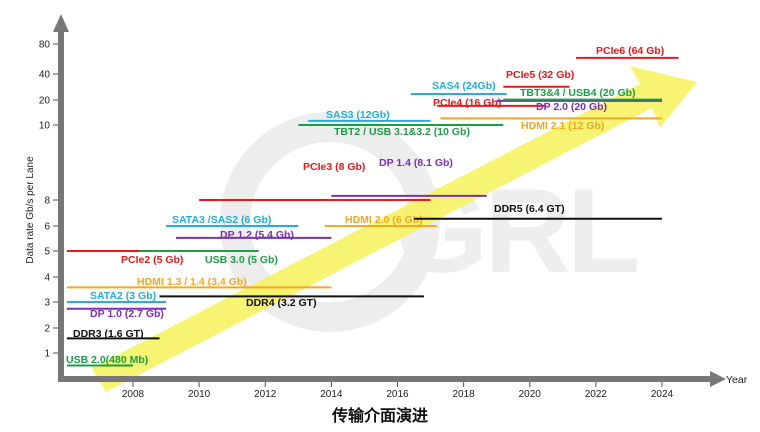  I want to click on x-tick-label: 2014, so click(331, 394).